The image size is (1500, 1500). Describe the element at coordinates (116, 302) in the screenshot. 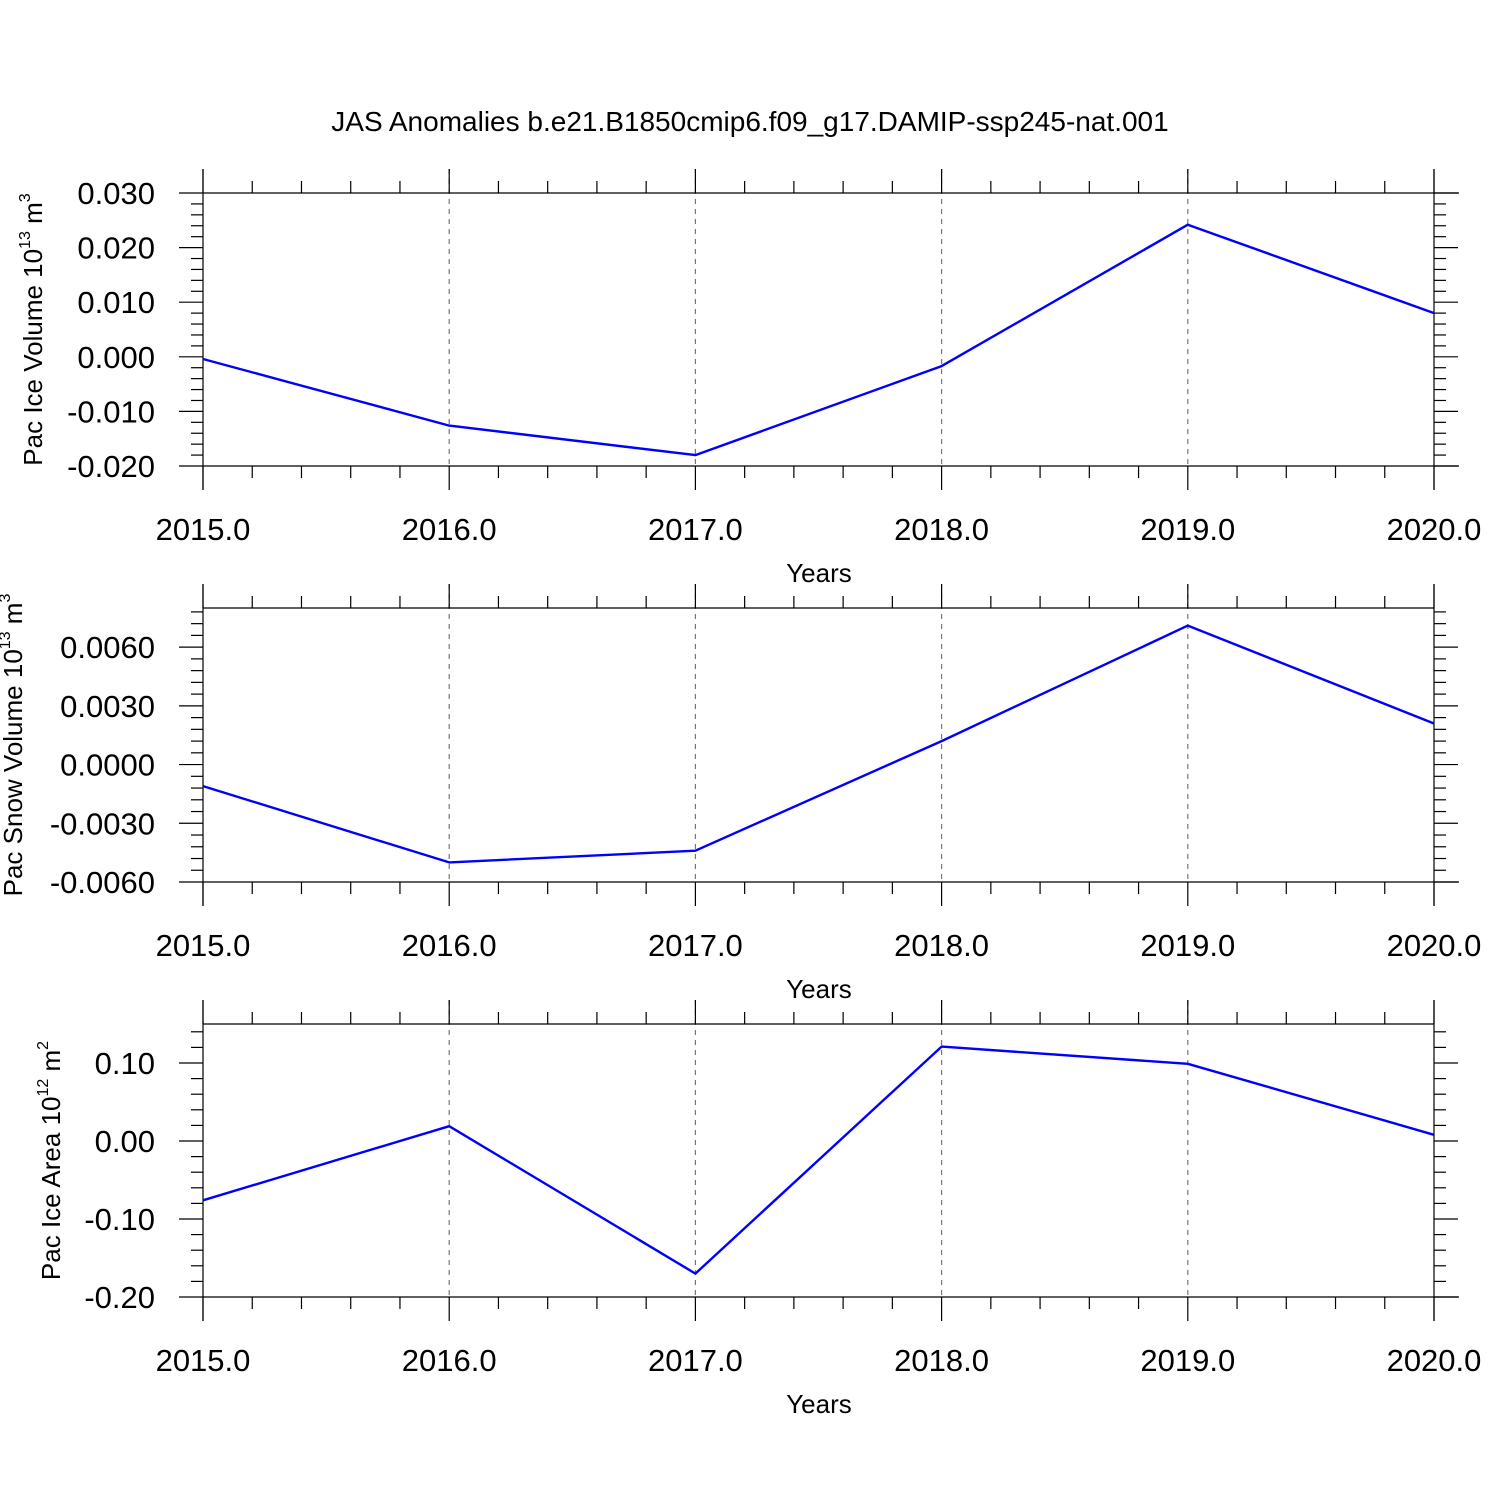

I see `y-tick-label: 0.010` at that location.